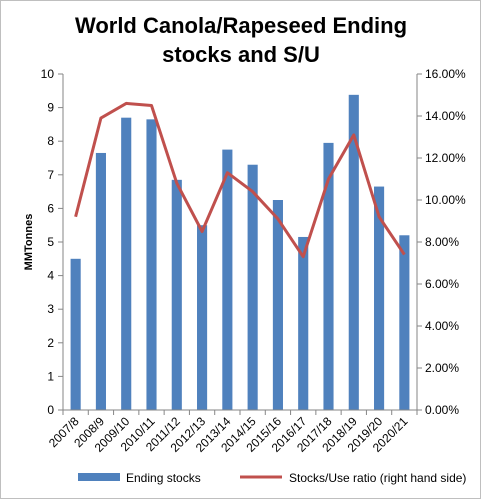 This screenshot has height=499, width=481. I want to click on chart-title-line-1: World Canola/Rapeseed Ending, so click(241, 25).